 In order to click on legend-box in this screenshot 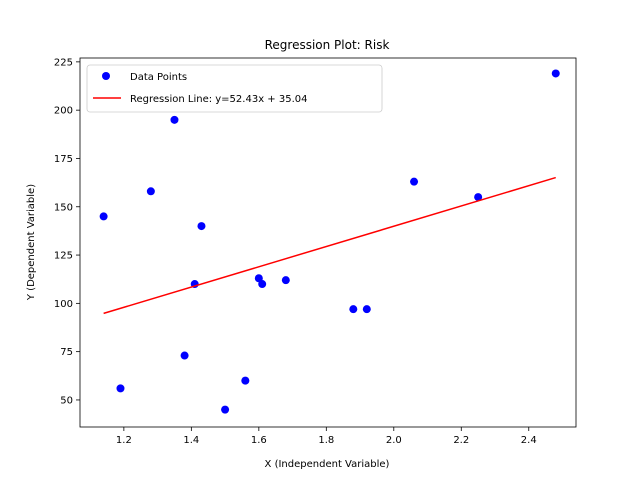, I will do `click(234, 88)`.